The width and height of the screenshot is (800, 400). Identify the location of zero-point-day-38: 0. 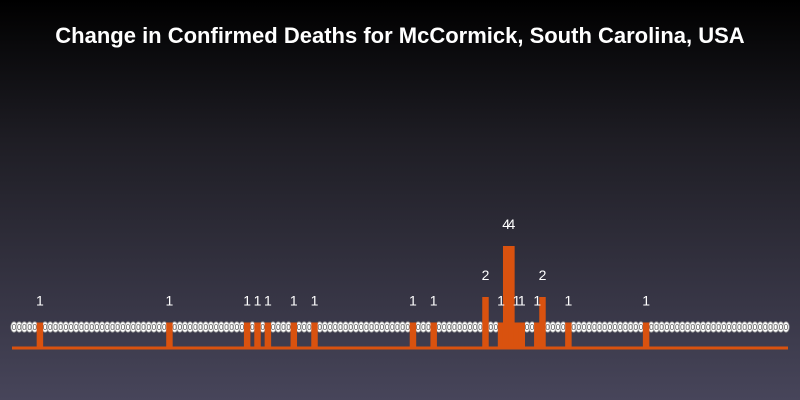
(211, 327).